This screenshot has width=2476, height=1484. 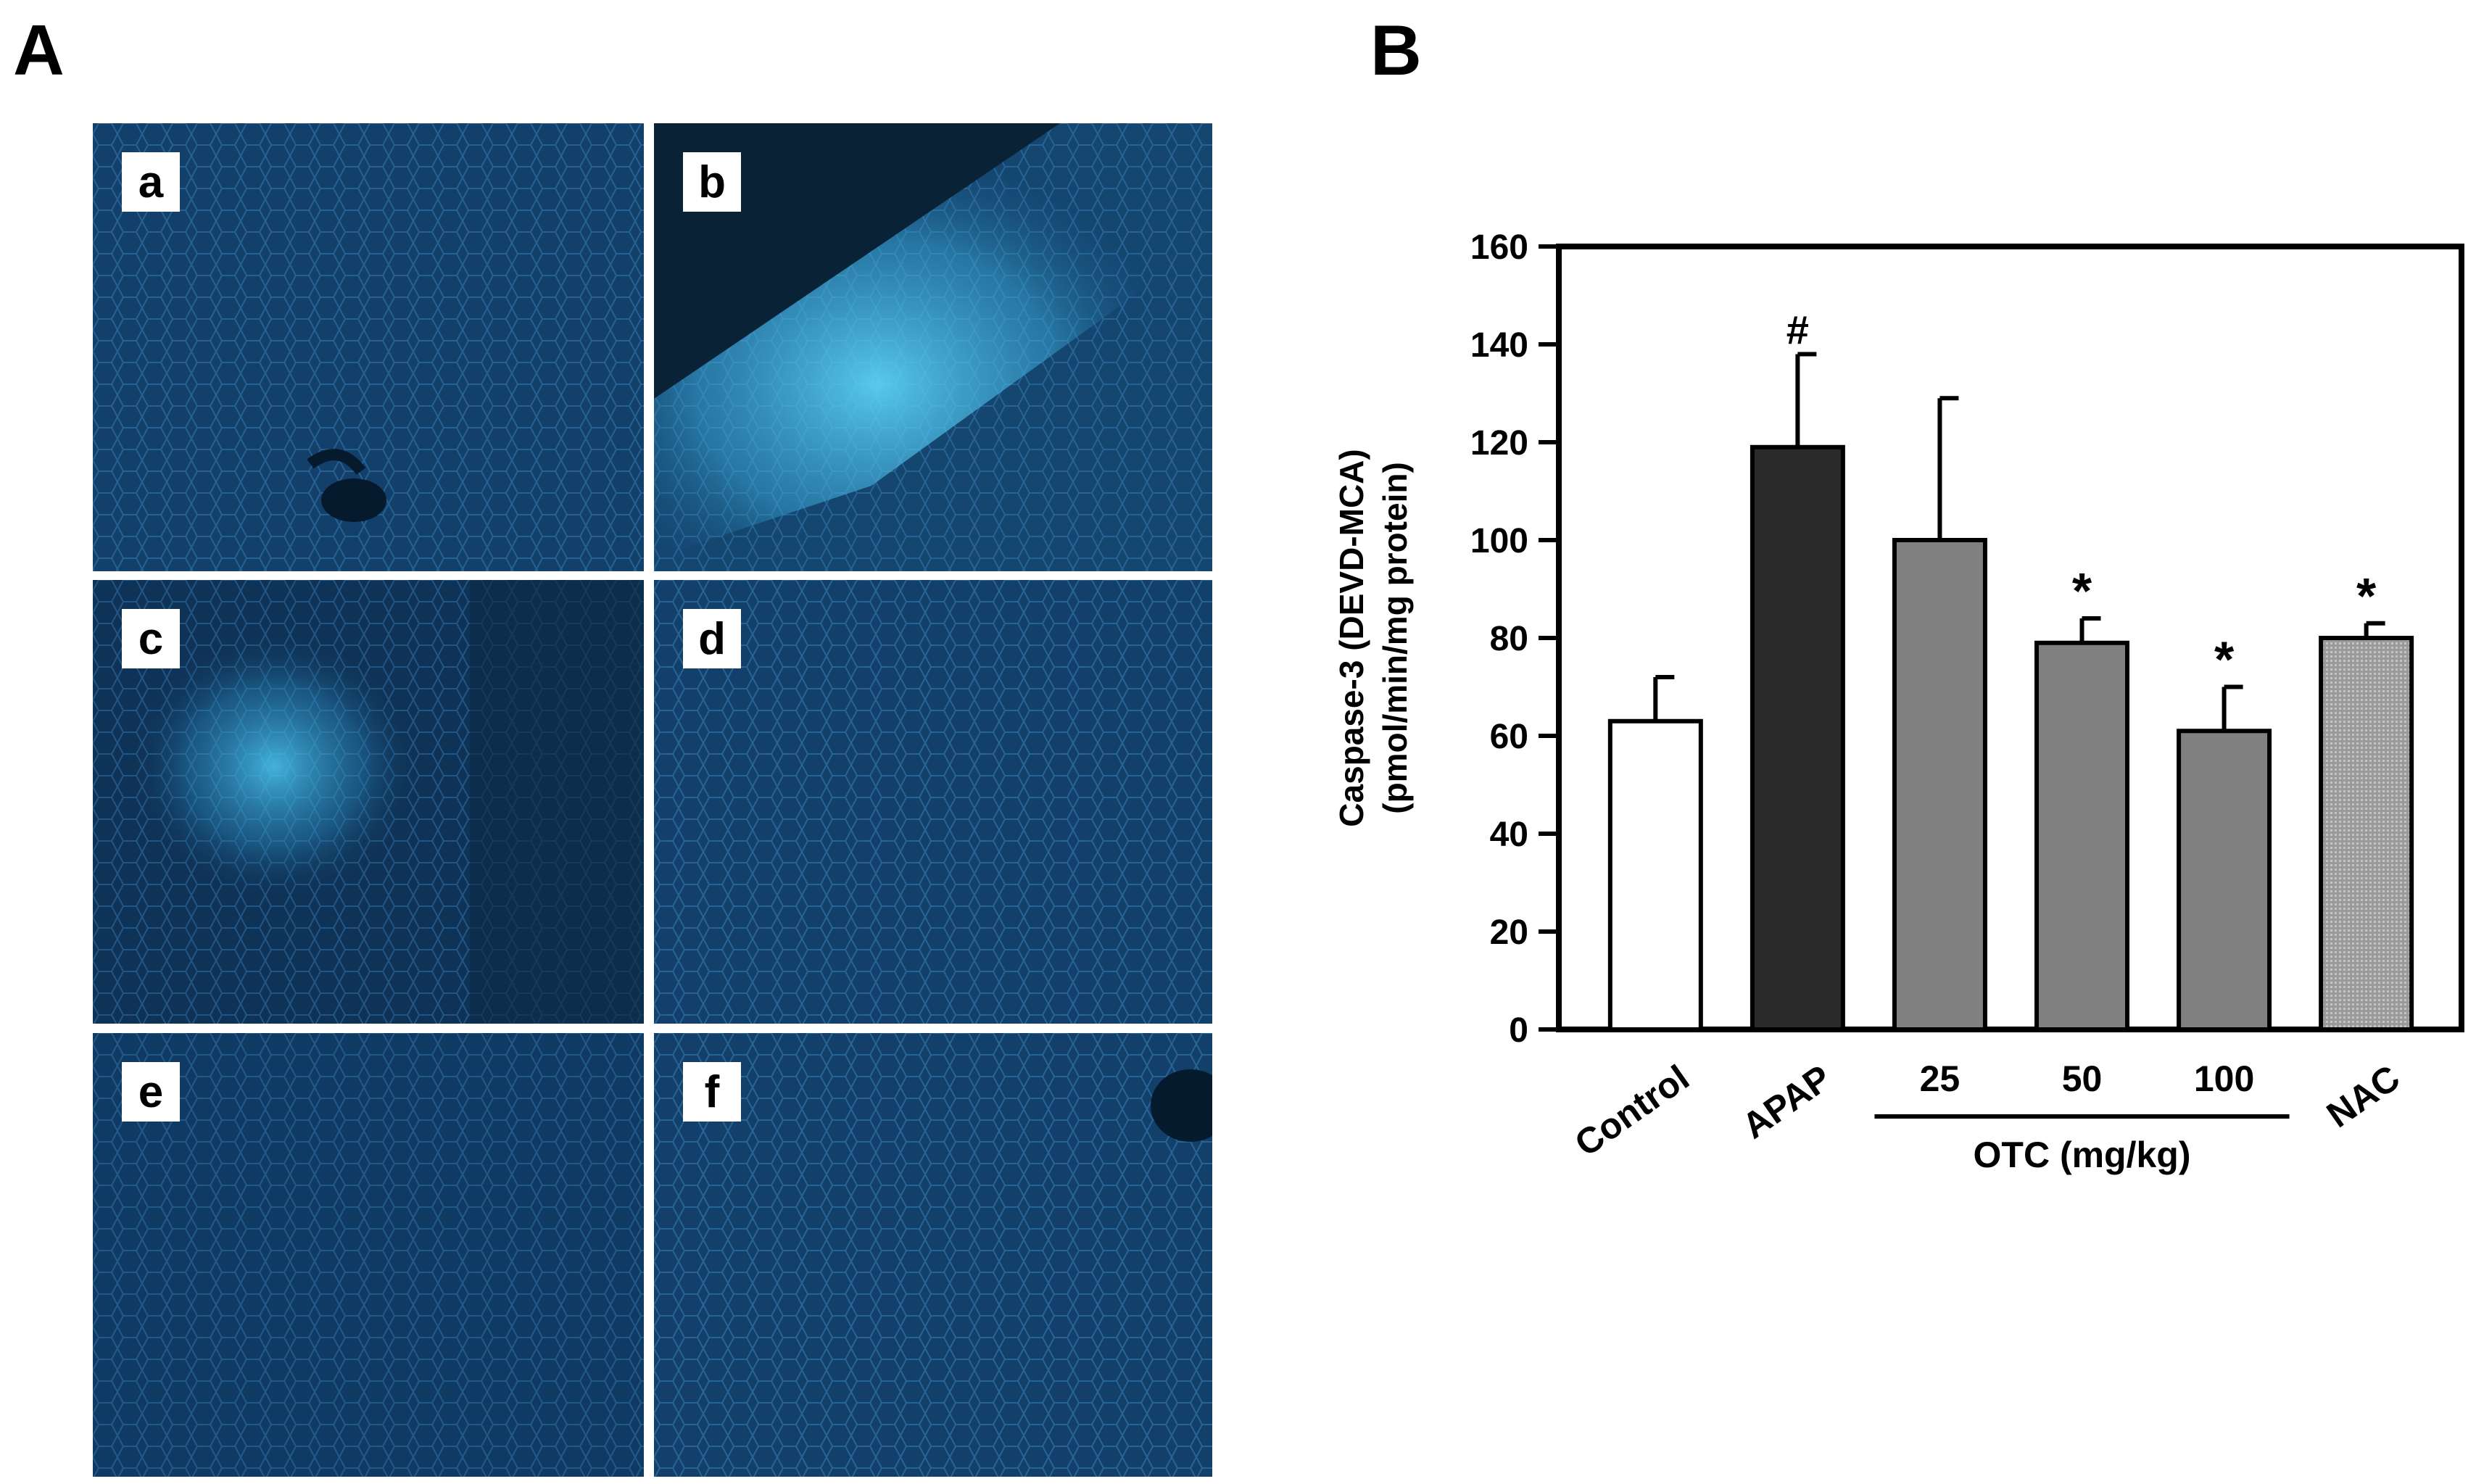 I want to click on micrograph-label: e, so click(x=151, y=1092).